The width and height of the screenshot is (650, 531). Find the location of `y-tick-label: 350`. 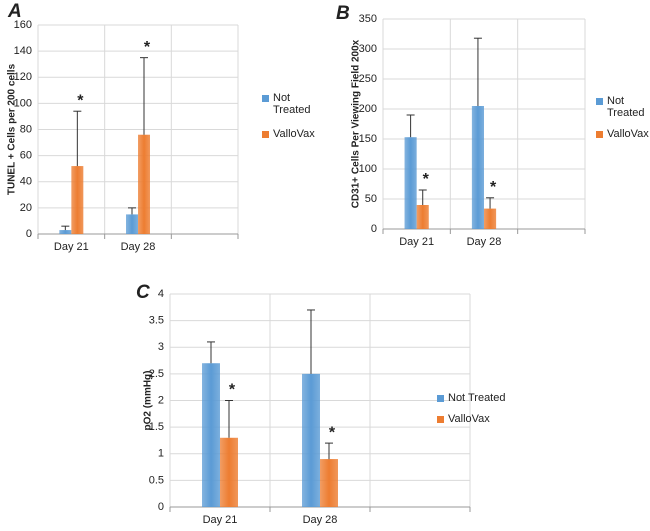

y-tick-label: 350 is located at coordinates (368, 19).